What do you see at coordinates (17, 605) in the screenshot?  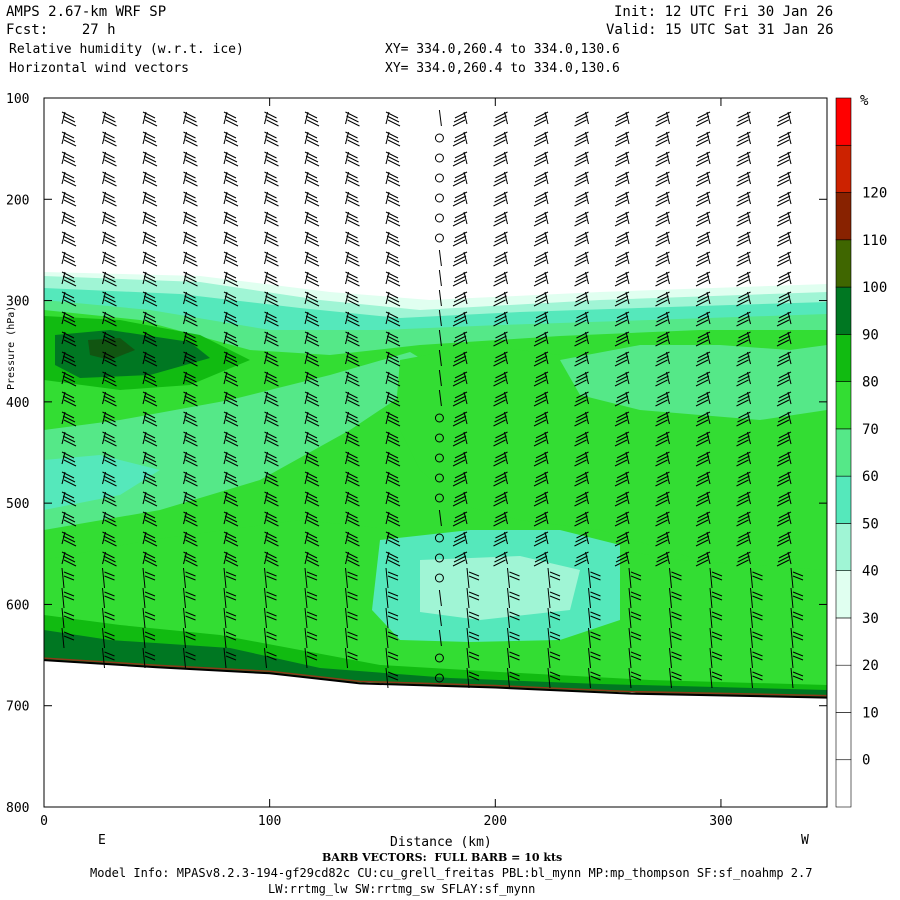 I see `y-tick-label: 600` at bounding box center [17, 605].